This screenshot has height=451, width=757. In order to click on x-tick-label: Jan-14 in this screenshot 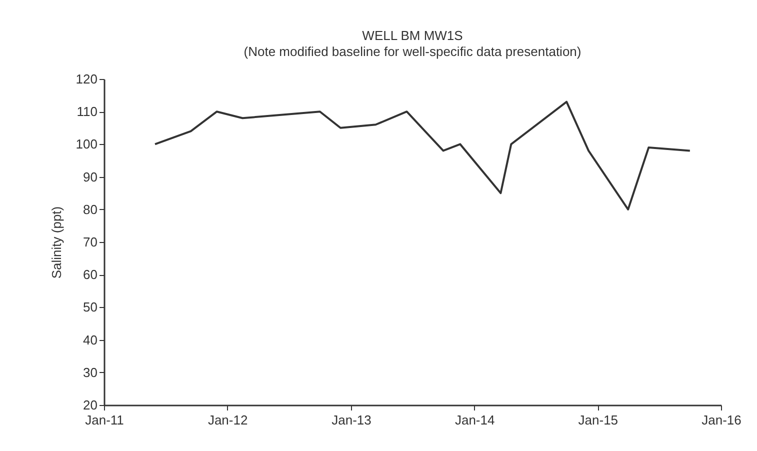, I will do `click(474, 420)`.